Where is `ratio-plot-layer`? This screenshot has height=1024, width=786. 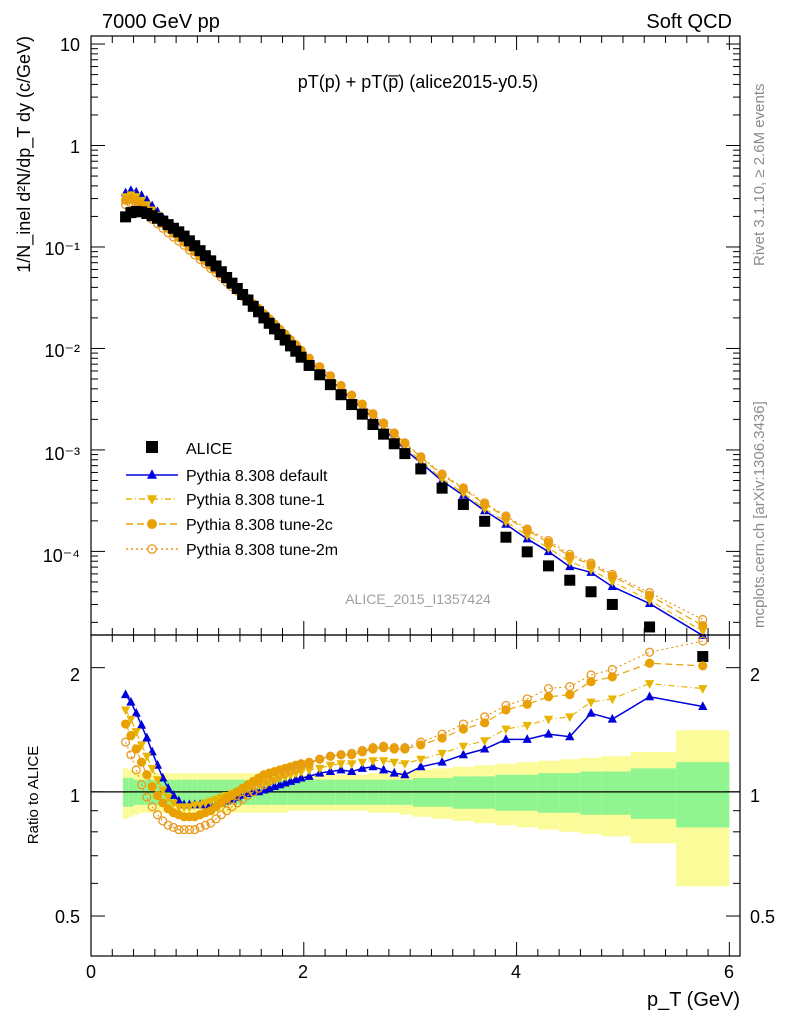
ratio-plot-layer is located at coordinates (414, 735).